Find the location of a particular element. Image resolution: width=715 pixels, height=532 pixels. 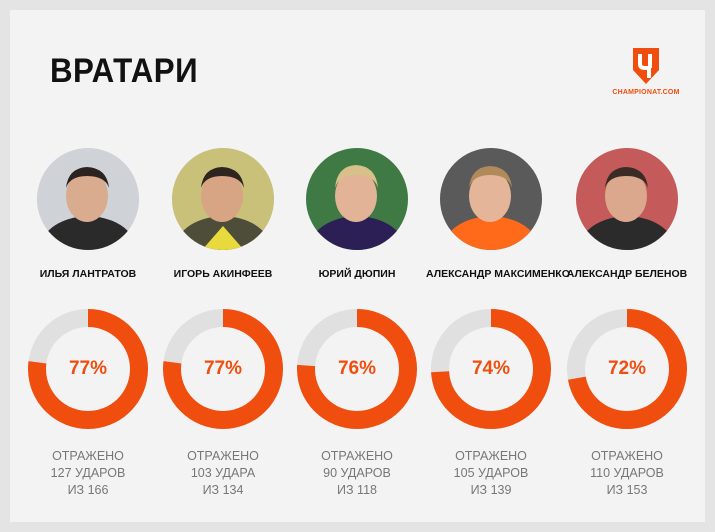

logo: CHAMPIONAT.COM is located at coordinates (646, 71).